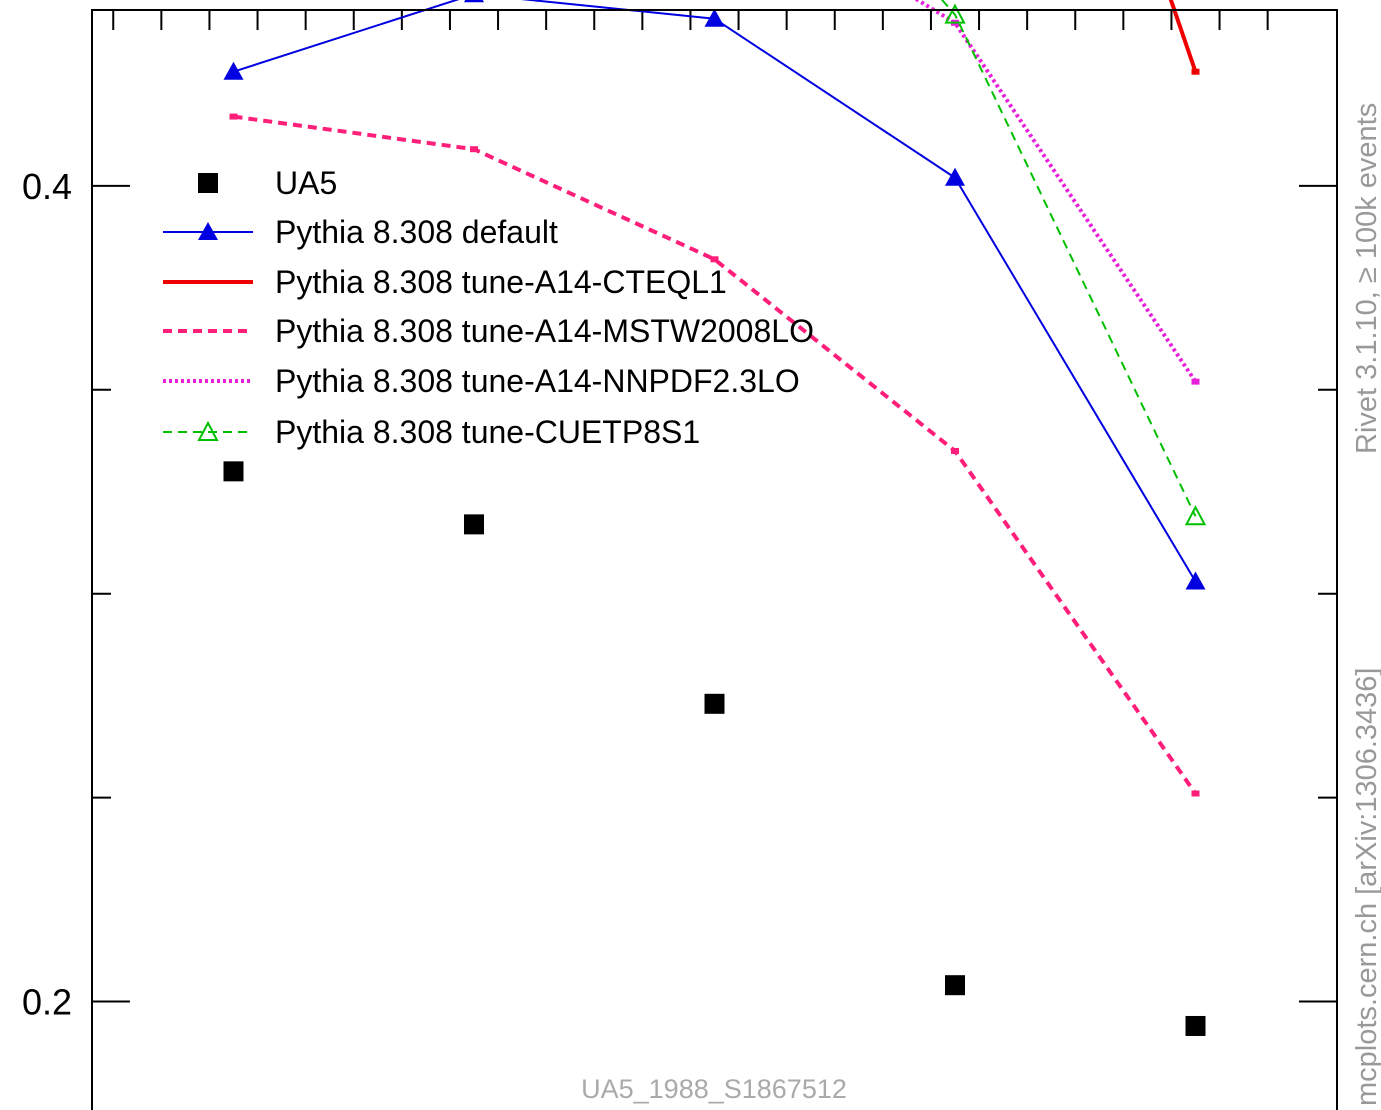  I want to click on legend-label: Pythia 8.308 tune-CUETP8S1, so click(487, 432).